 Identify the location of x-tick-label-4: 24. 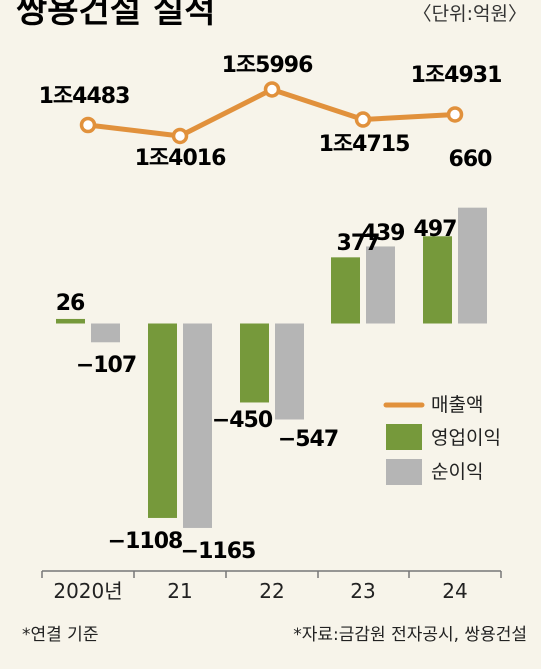
(454, 591).